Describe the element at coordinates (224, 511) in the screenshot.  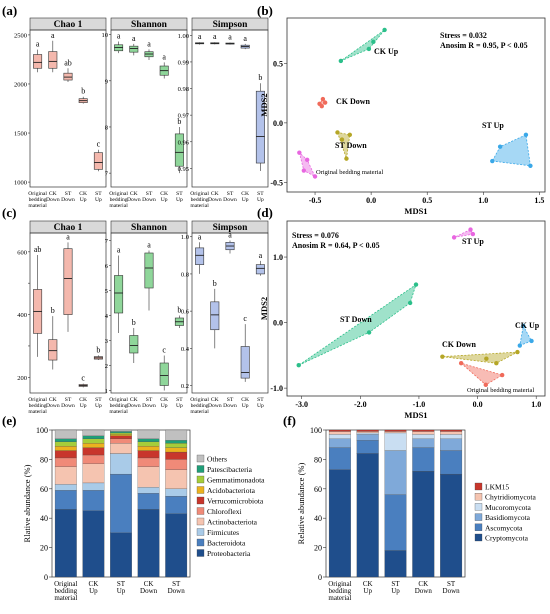
I see `legend-label: Chloroflexi` at that location.